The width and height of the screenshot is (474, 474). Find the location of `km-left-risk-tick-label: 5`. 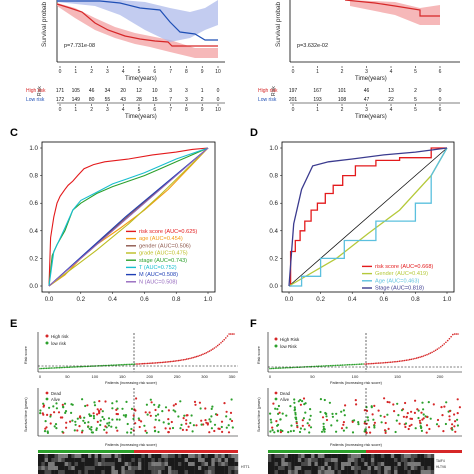

km-left-risk-tick-label: 5 is located at coordinates (139, 110).